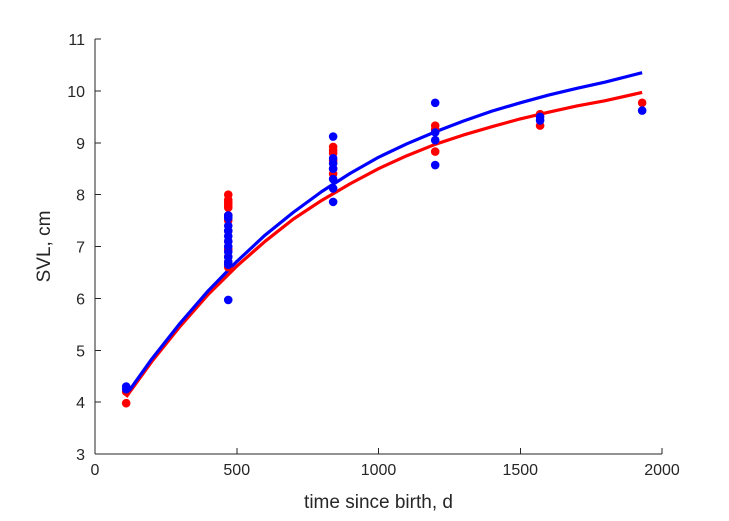 The width and height of the screenshot is (729, 521). What do you see at coordinates (95, 470) in the screenshot?
I see `x-tick-label: 0` at bounding box center [95, 470].